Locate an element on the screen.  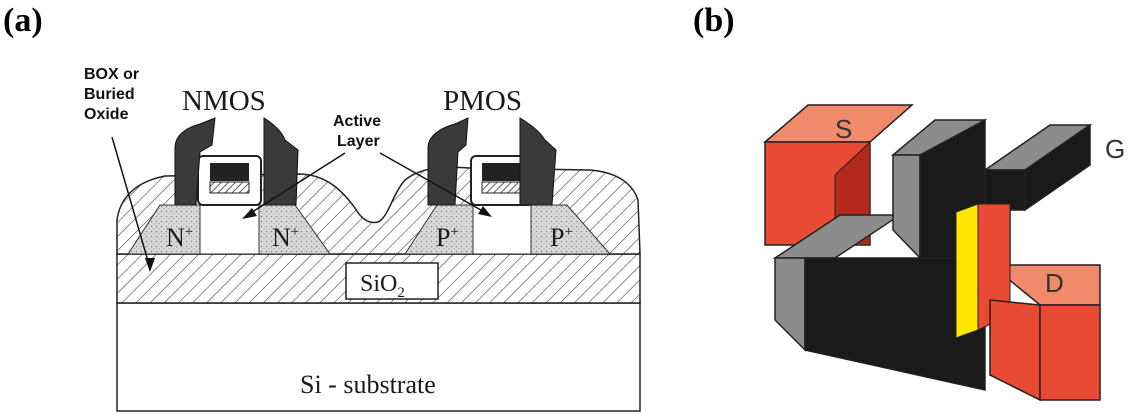
panel-label-a: (a) is located at coordinates (23, 20).